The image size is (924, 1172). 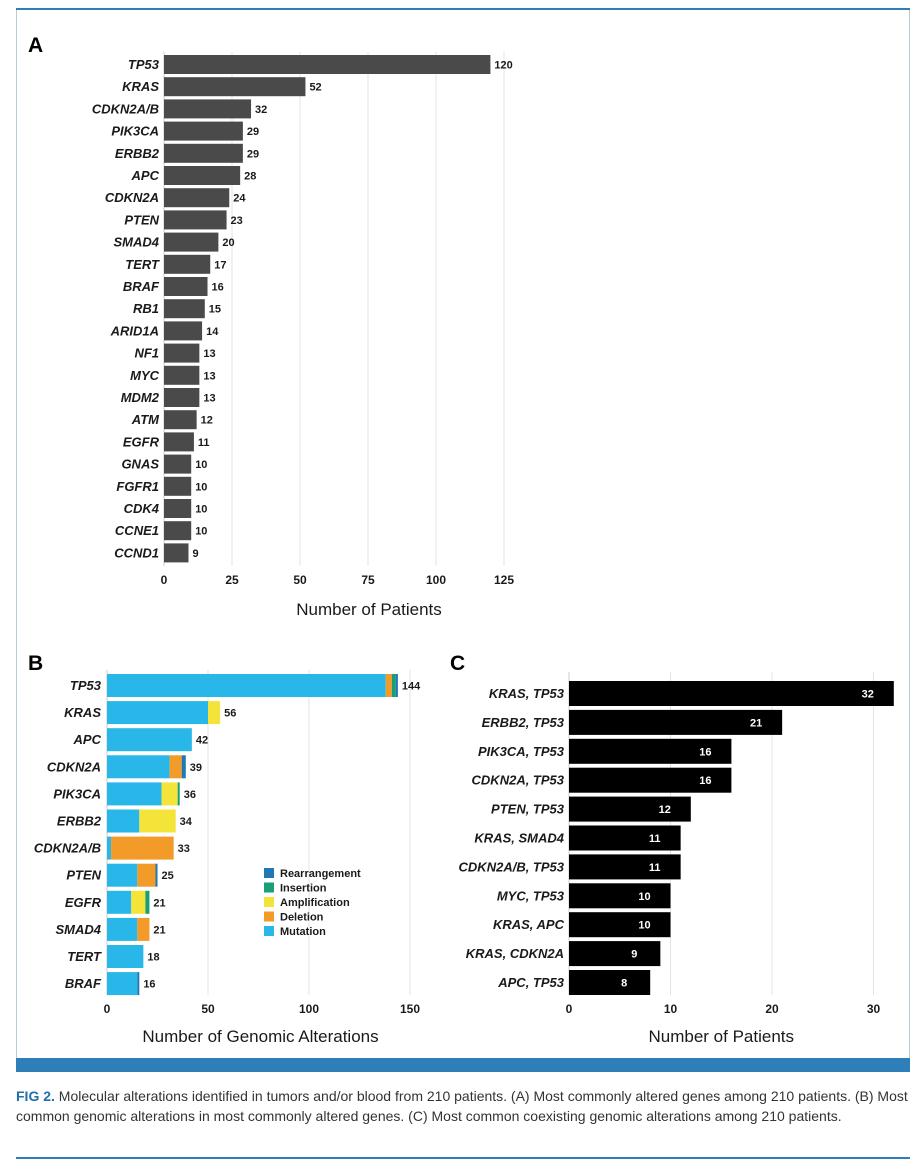 What do you see at coordinates (136, 242) in the screenshot?
I see `category-label-a: SMAD4` at bounding box center [136, 242].